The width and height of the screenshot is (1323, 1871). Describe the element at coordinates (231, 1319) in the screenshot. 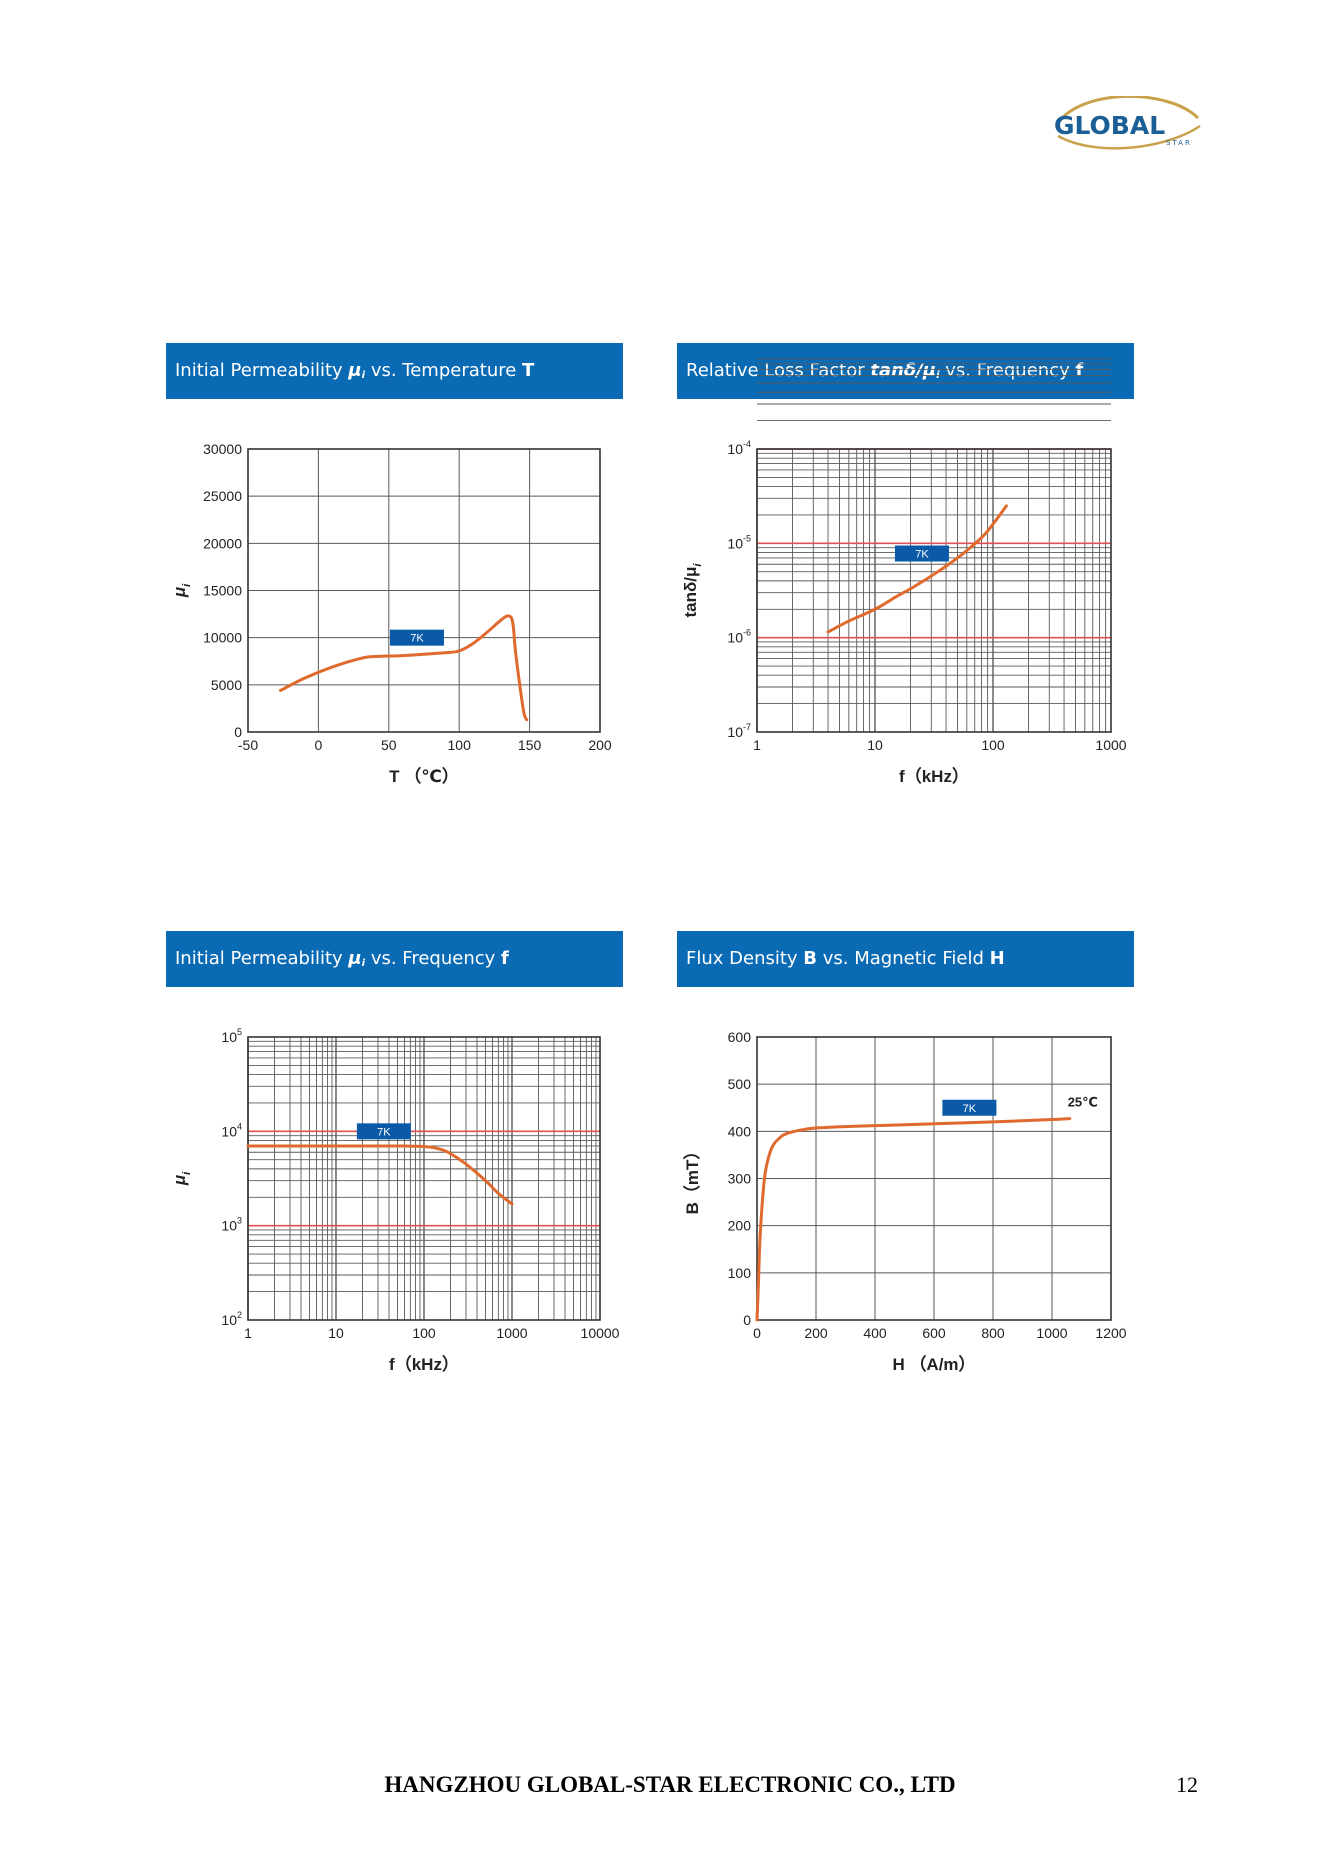

I see `y-tick-label: 10²` at that location.